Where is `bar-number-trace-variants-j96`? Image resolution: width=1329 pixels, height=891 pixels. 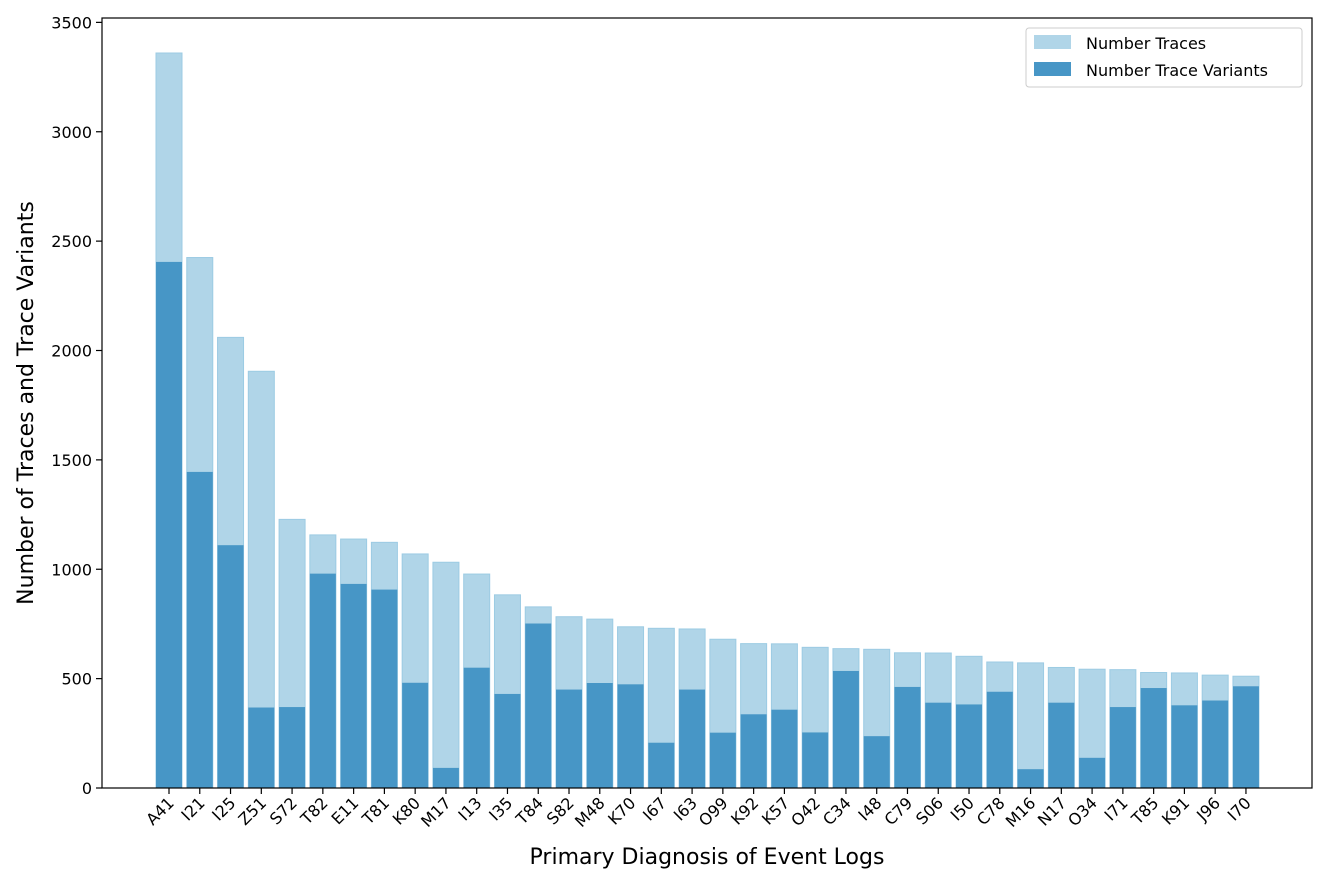
bar-number-trace-variants-j96 is located at coordinates (1215, 744).